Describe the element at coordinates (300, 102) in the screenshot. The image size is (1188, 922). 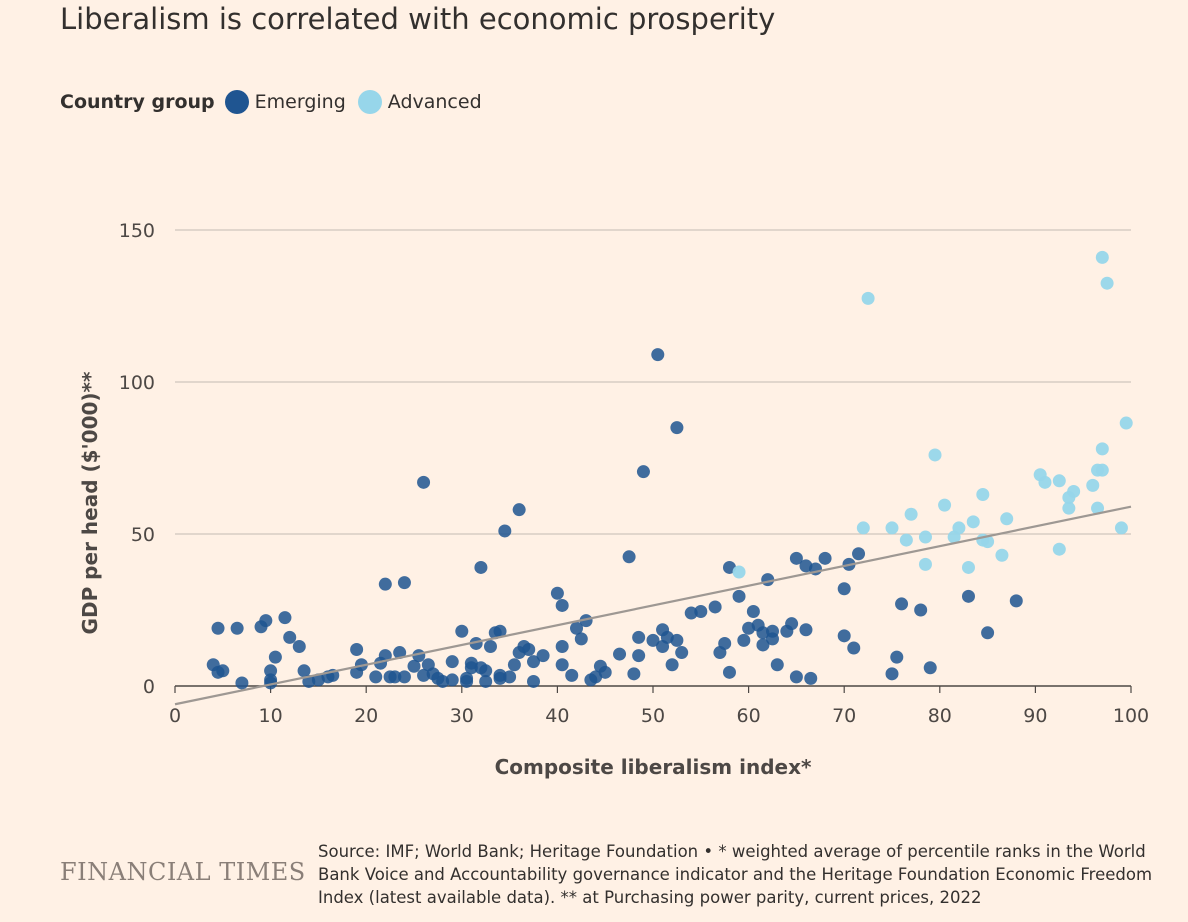
I see `legend-label-emerging: Emerging` at that location.